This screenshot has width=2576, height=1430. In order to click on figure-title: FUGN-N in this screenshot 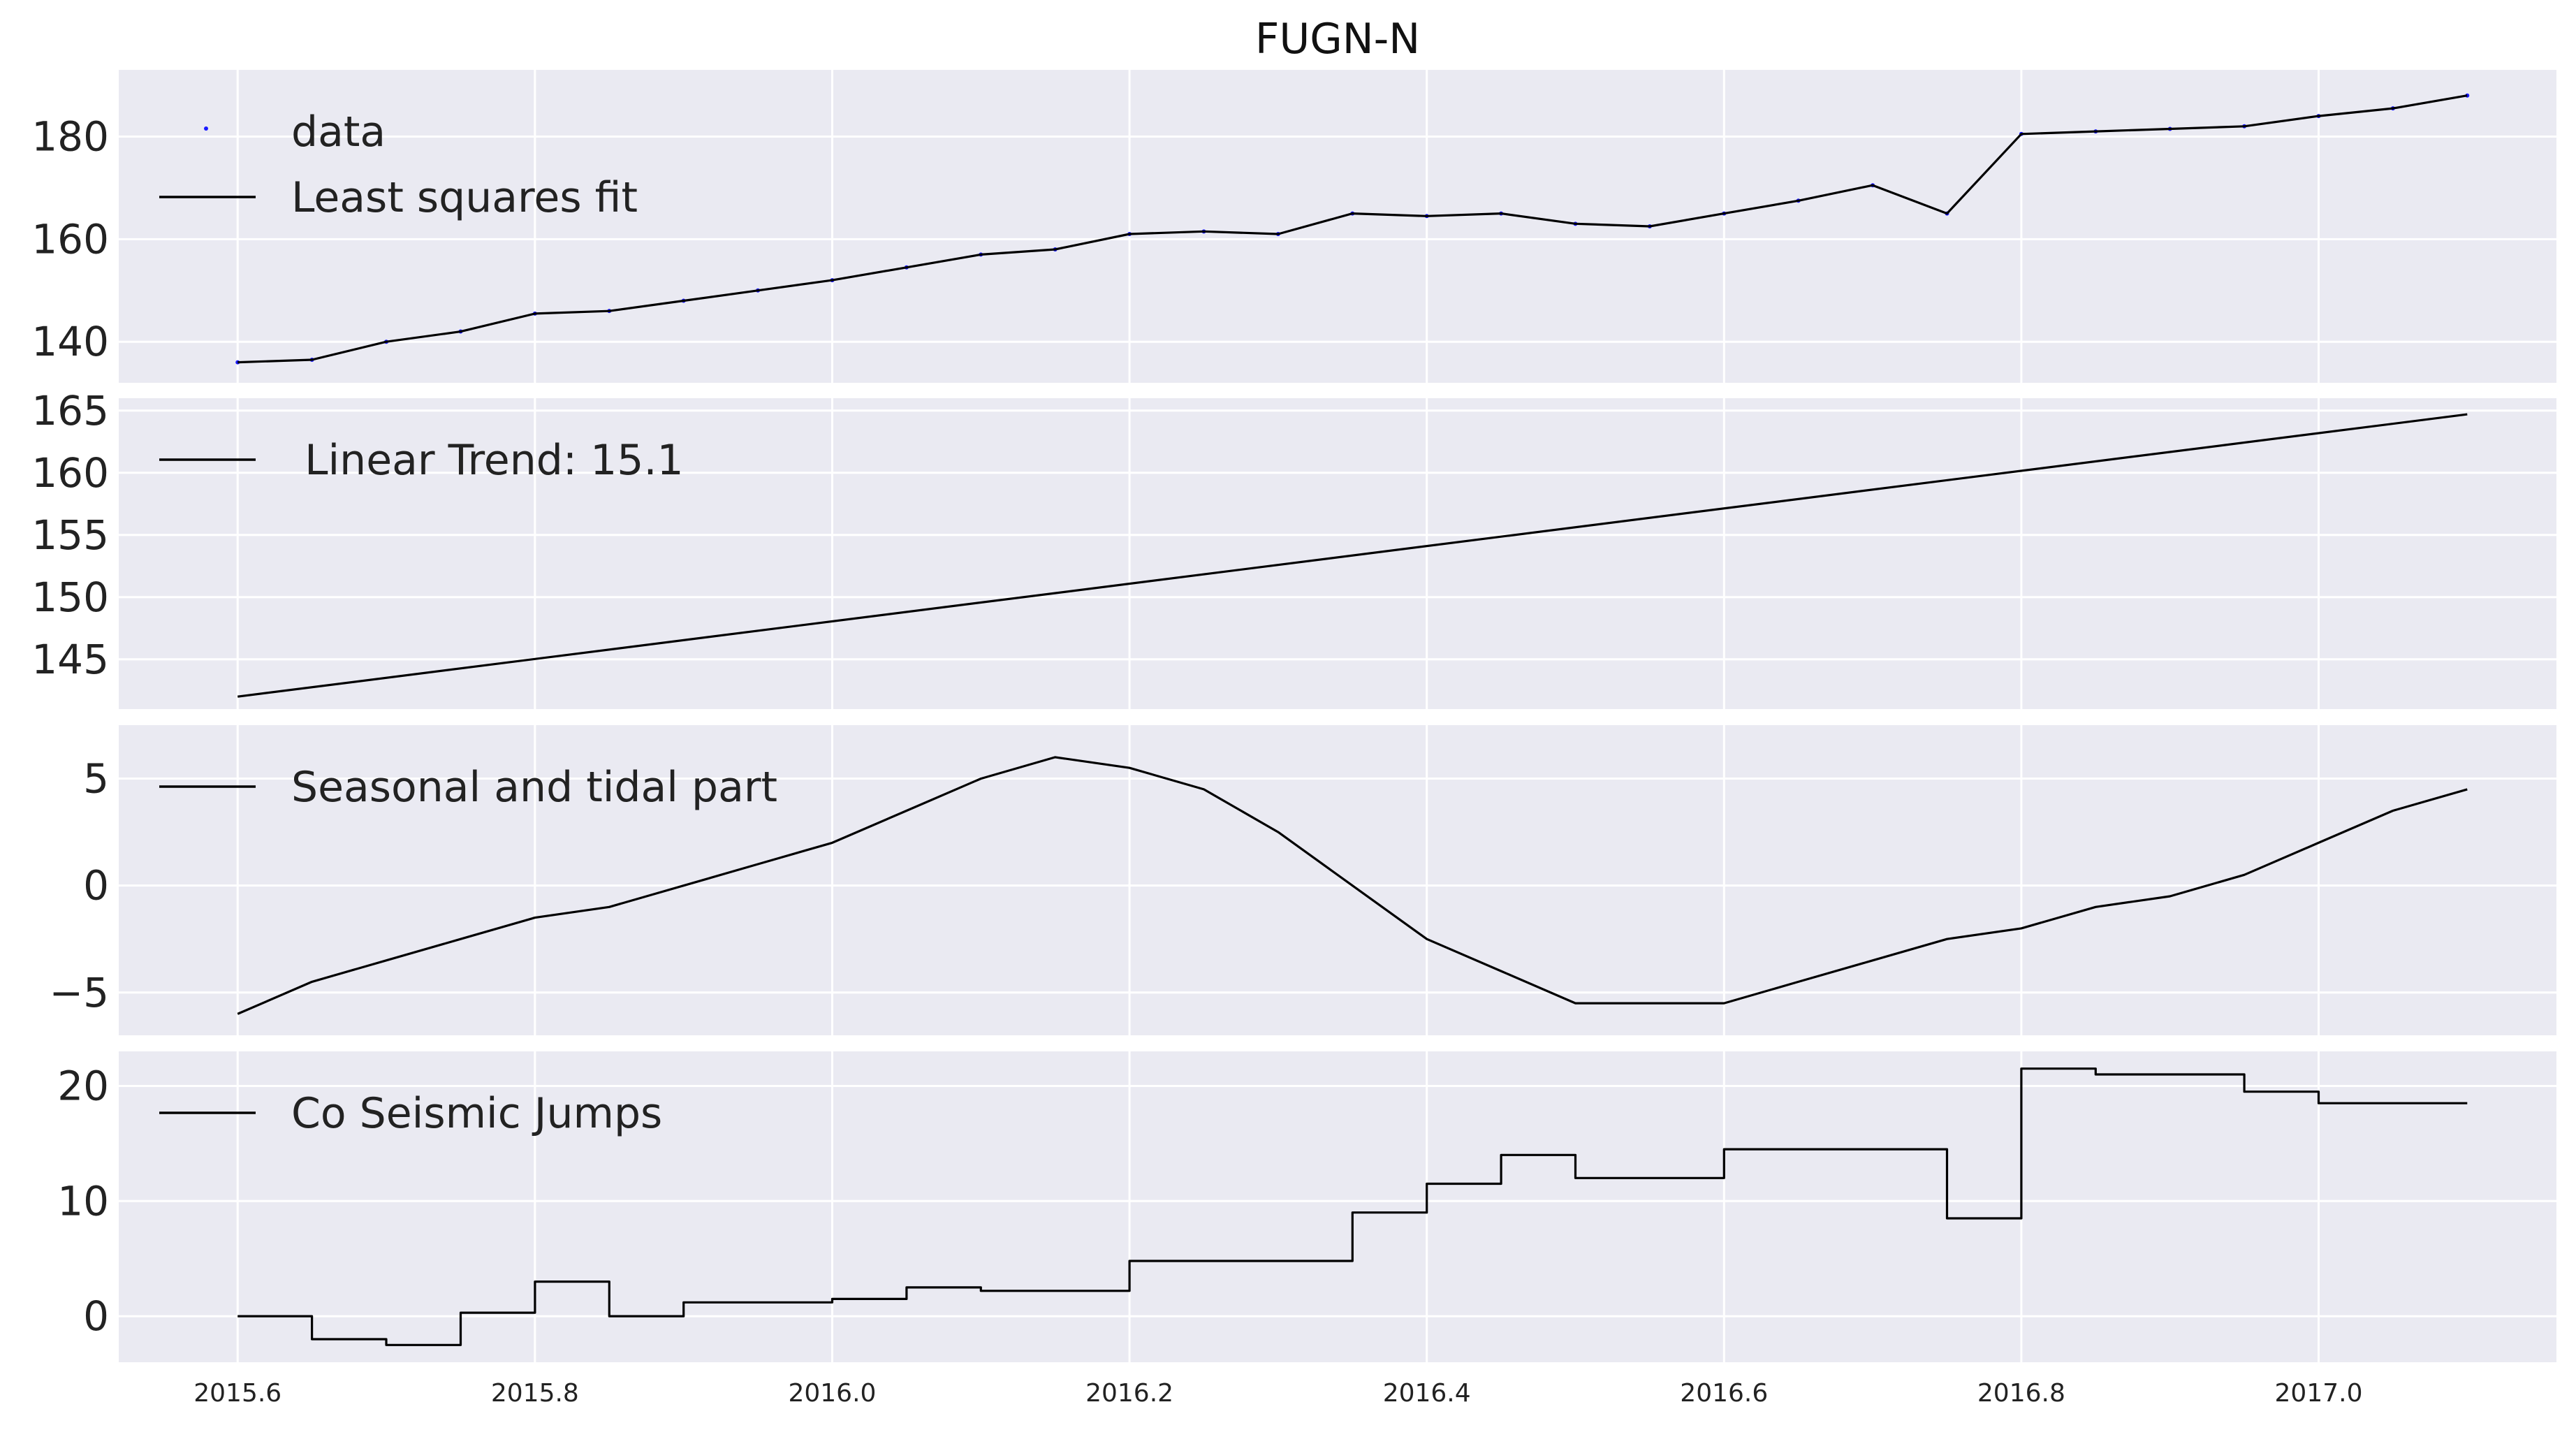, I will do `click(1337, 39)`.